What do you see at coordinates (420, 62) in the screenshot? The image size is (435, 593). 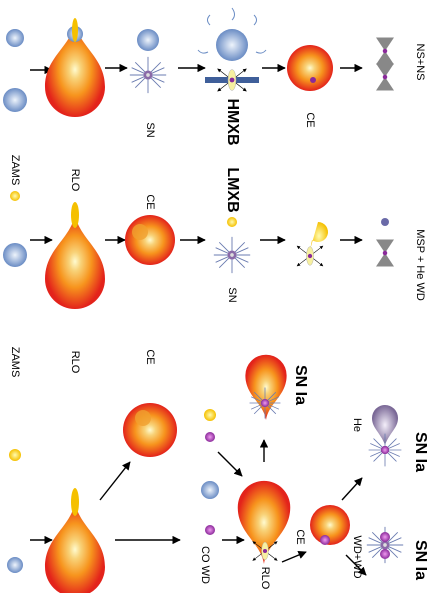 I see `label: NS+NS` at bounding box center [420, 62].